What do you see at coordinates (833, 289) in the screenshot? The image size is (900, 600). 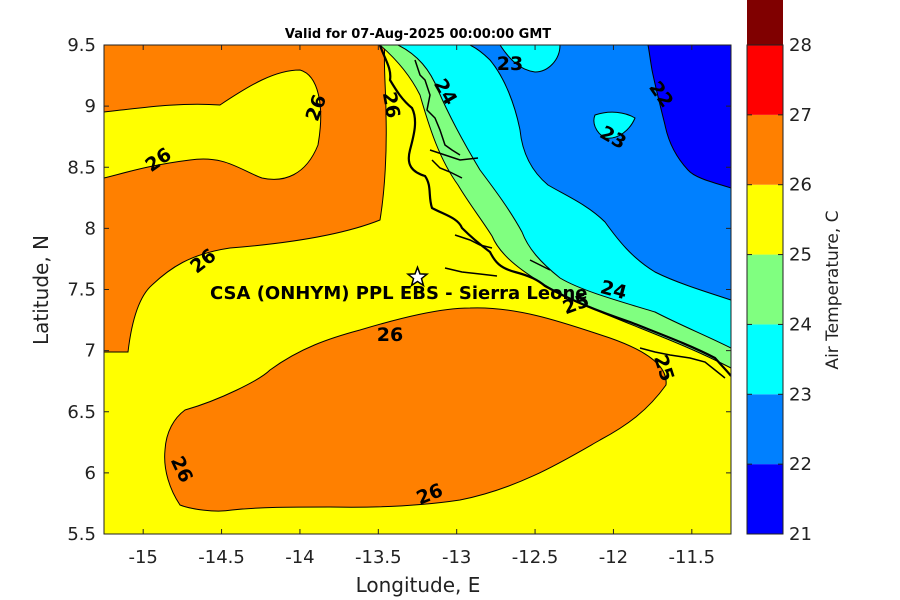 I see `colorbar-label: Air Temperature, C` at bounding box center [833, 289].